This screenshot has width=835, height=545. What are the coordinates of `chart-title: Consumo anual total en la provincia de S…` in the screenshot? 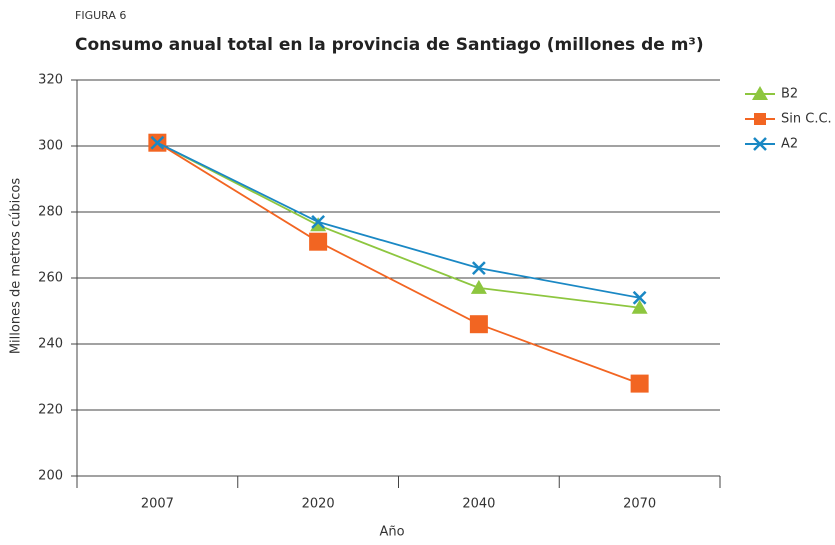 It's located at (389, 45).